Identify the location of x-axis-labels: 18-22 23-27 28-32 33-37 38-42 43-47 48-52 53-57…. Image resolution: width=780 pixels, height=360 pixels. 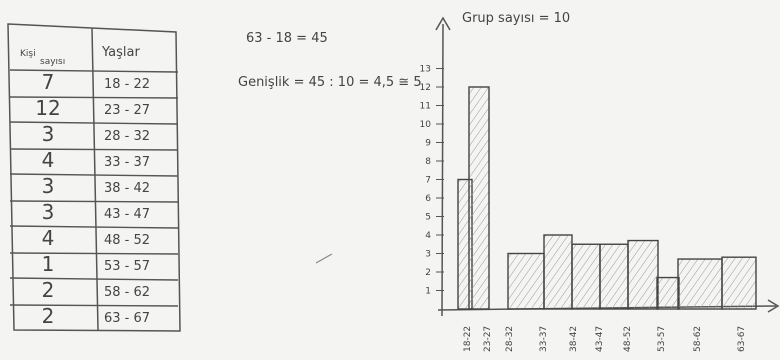
(605, 339).